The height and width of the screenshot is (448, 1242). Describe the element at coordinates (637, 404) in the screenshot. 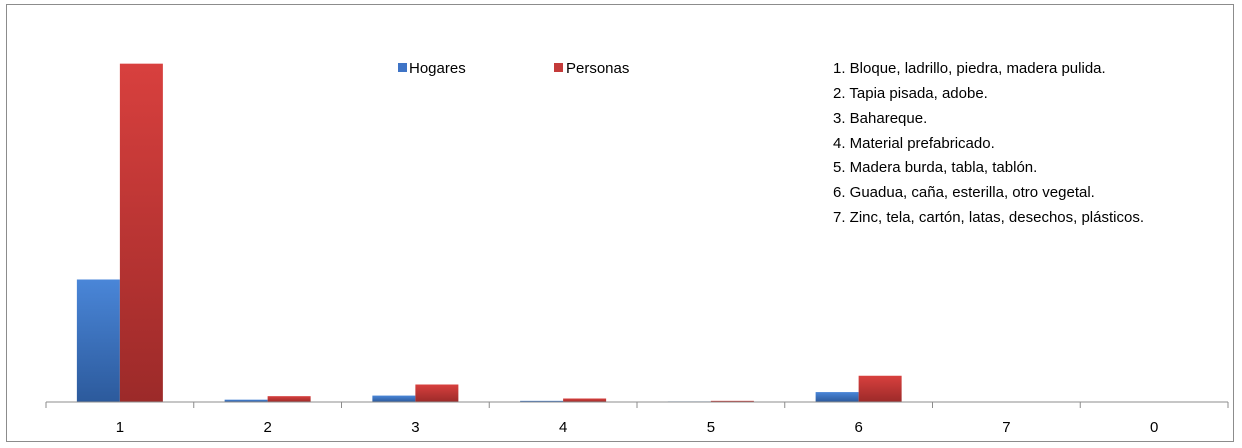

I see `x-axis` at that location.